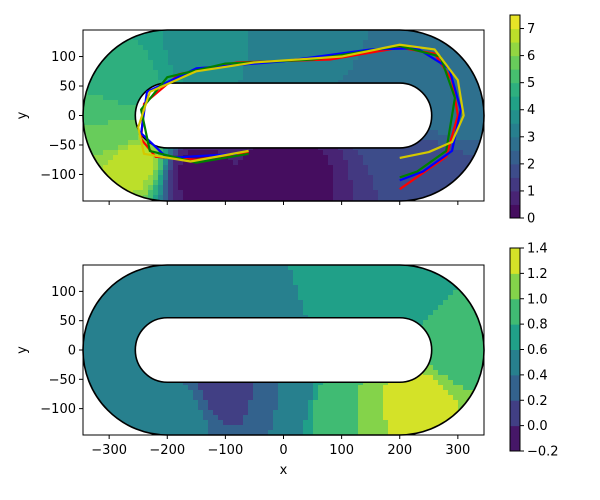 The image size is (600, 500). What do you see at coordinates (531, 29) in the screenshot?
I see `colorbar-tick-label: 7` at bounding box center [531, 29].